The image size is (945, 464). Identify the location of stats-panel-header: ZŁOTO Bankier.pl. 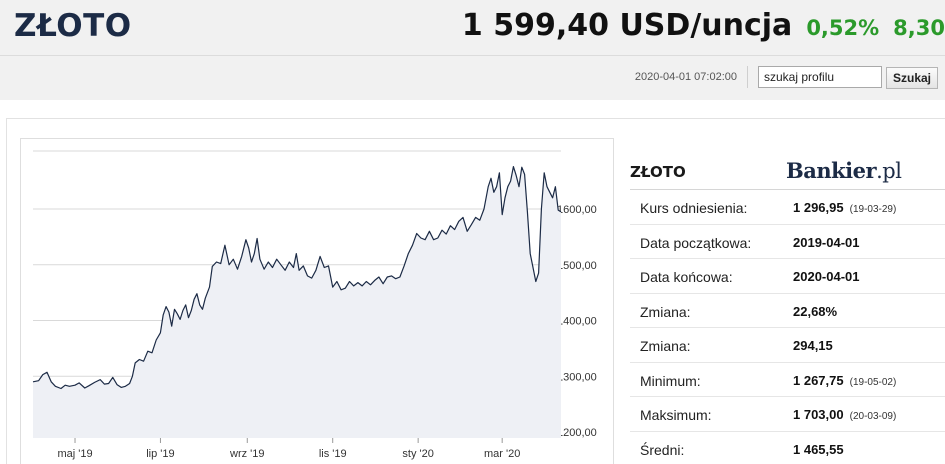
(787, 170).